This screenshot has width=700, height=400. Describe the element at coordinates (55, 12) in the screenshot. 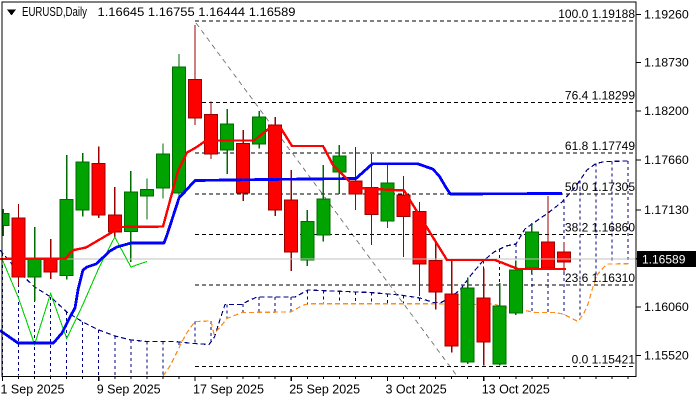

I see `svg-text: EURUSD,Daily` at that location.